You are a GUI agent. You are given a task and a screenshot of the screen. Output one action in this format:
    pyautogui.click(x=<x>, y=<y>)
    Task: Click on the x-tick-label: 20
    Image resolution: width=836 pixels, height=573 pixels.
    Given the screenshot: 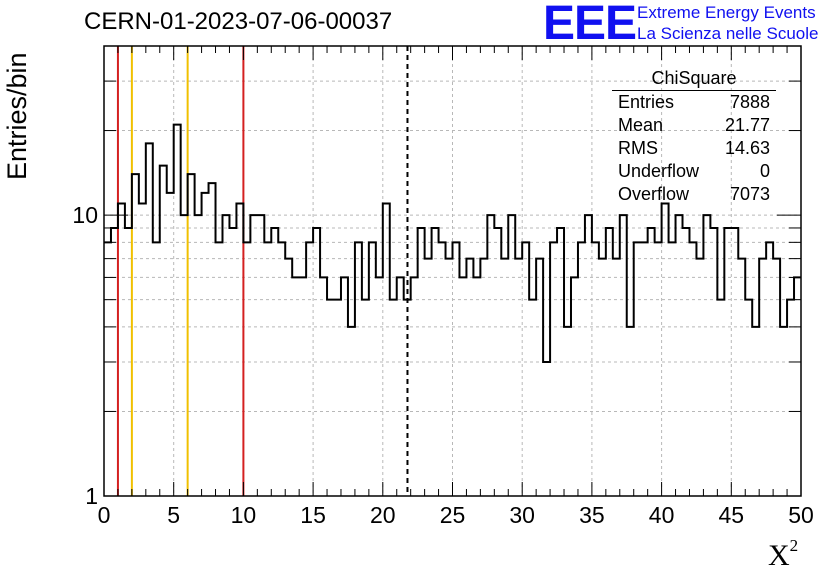 What is the action you would take?
    pyautogui.click(x=383, y=515)
    